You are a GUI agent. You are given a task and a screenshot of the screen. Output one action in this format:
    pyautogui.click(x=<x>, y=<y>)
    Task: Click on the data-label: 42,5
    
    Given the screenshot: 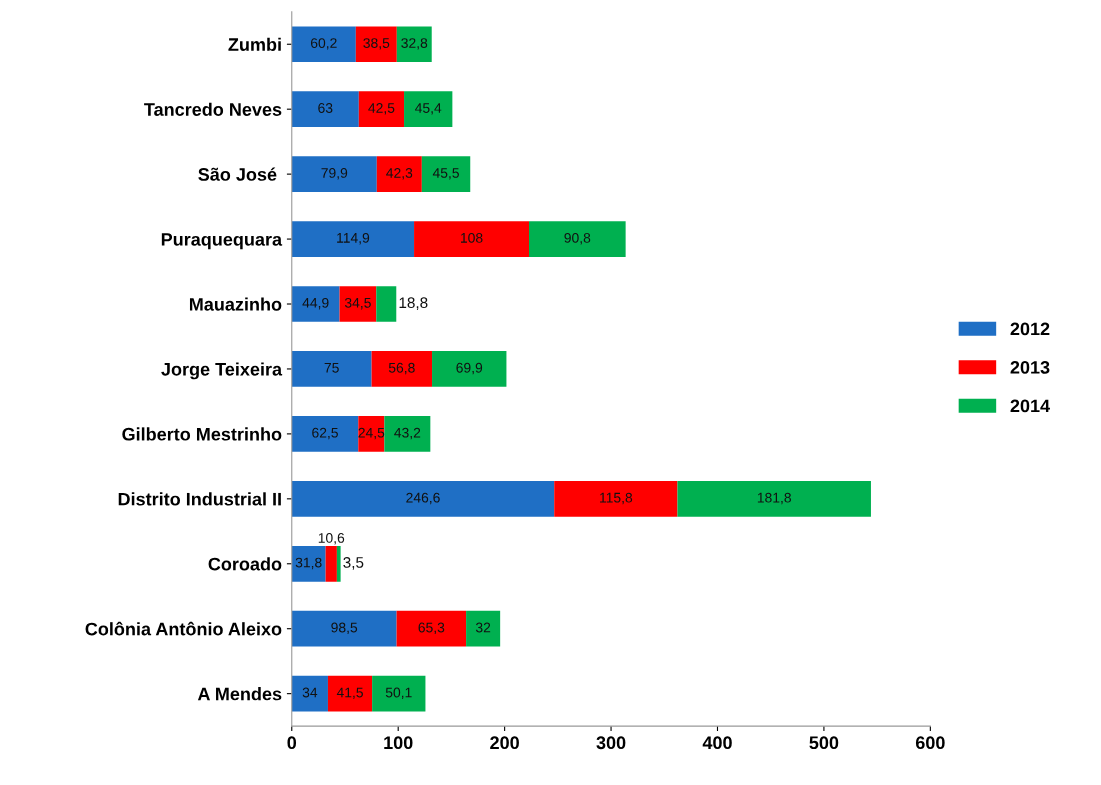 What is the action you would take?
    pyautogui.click(x=381, y=109)
    